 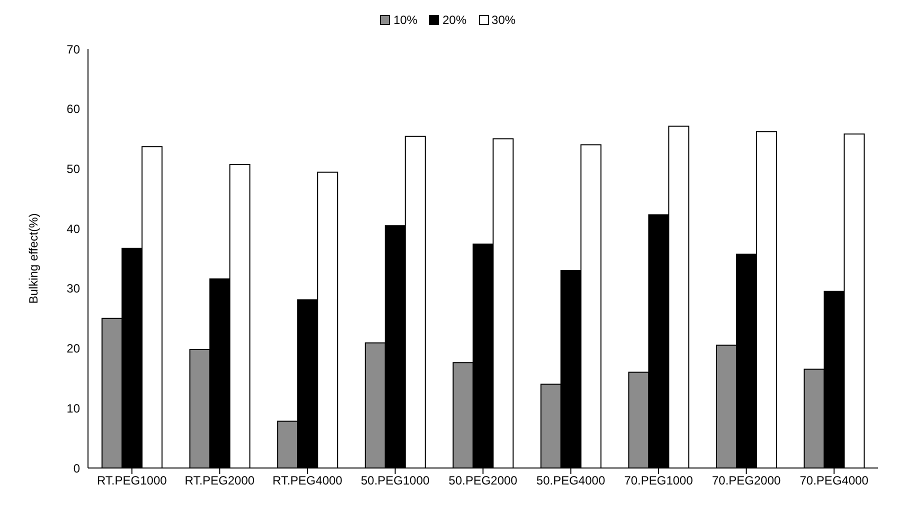 What do you see at coordinates (76, 468) in the screenshot?
I see `y-tick-label: 0` at bounding box center [76, 468].